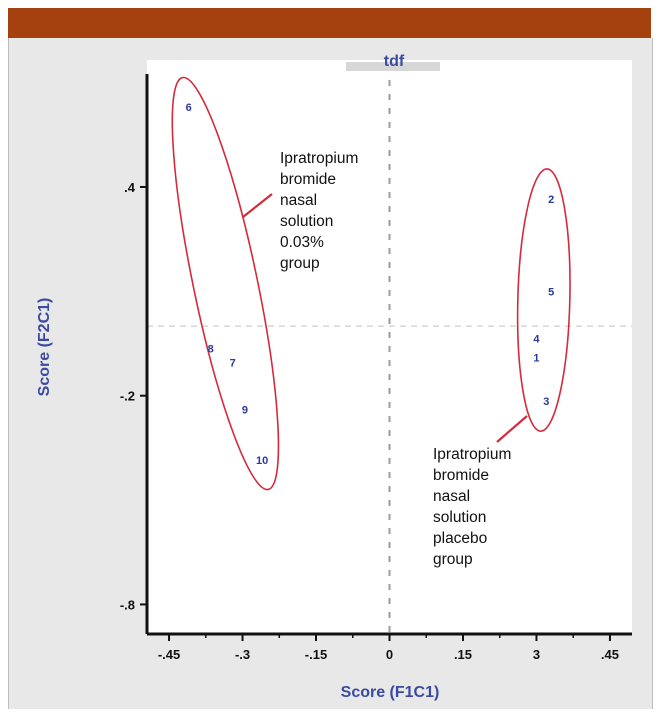 The image size is (659, 715). Describe the element at coordinates (242, 654) in the screenshot. I see `x-tick-label: -.3` at that location.